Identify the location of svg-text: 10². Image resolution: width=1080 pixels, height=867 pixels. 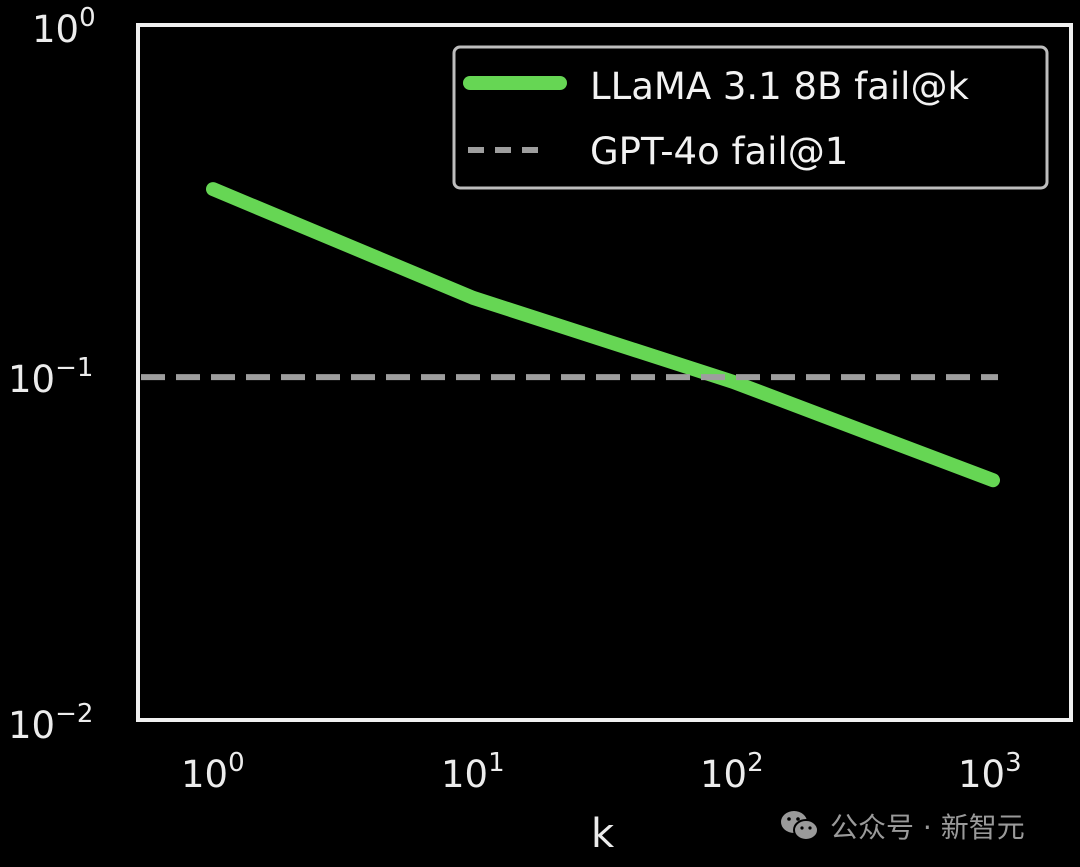
(732, 772).